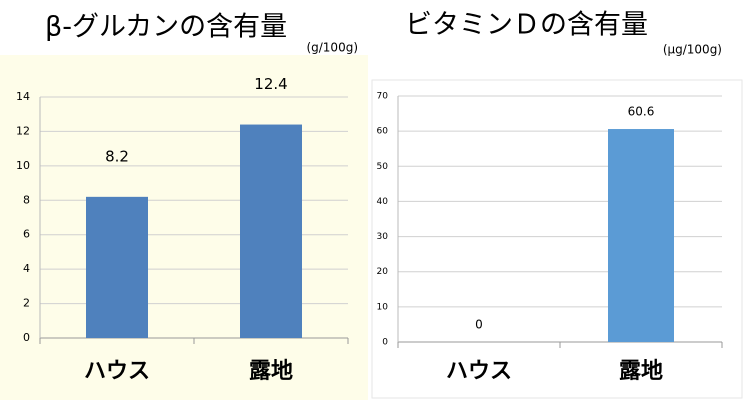  Describe the element at coordinates (383, 237) in the screenshot. I see `y-tick-label: 30` at that location.